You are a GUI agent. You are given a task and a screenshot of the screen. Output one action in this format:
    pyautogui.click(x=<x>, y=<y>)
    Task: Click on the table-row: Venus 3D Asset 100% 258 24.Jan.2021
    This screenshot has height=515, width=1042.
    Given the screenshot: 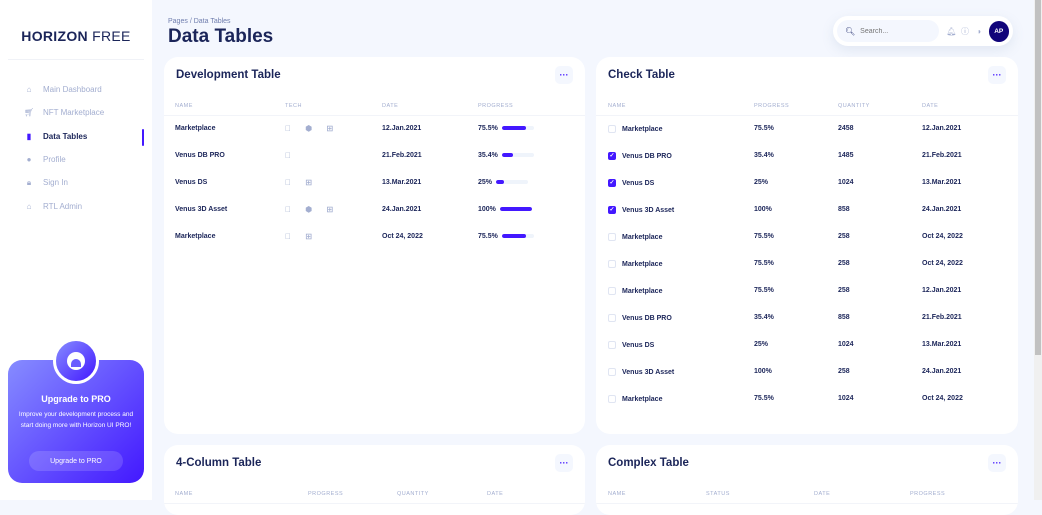 What is the action you would take?
    pyautogui.click(x=807, y=371)
    